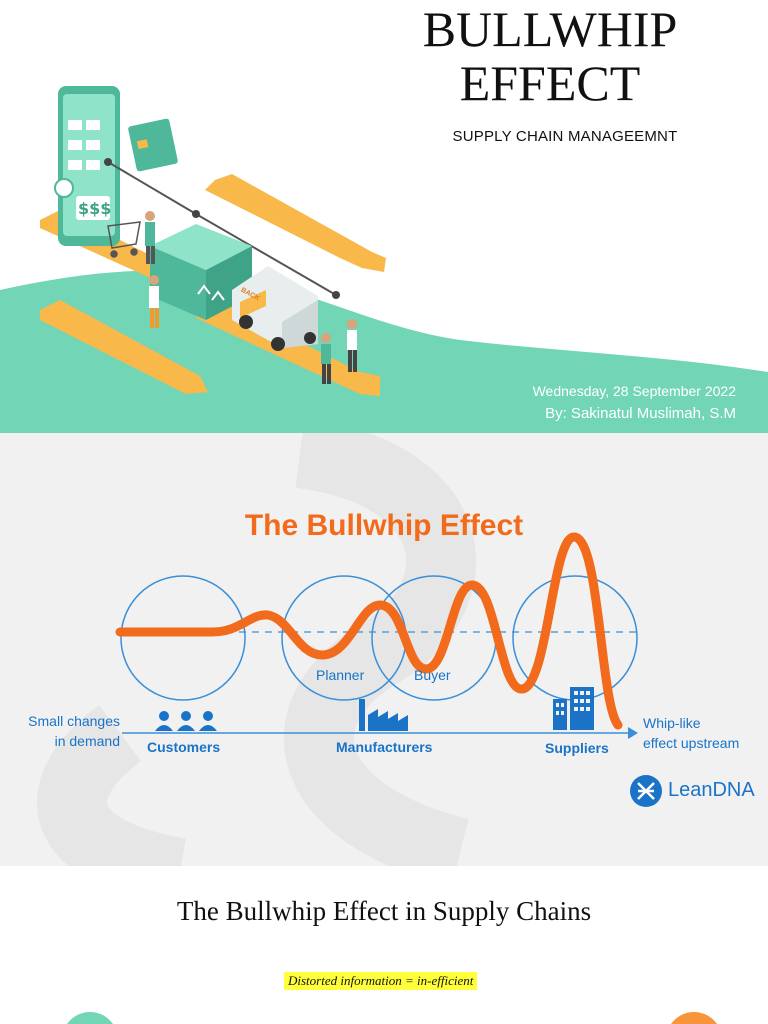  I want to click on right-label-line2: effect upstream, so click(691, 743).